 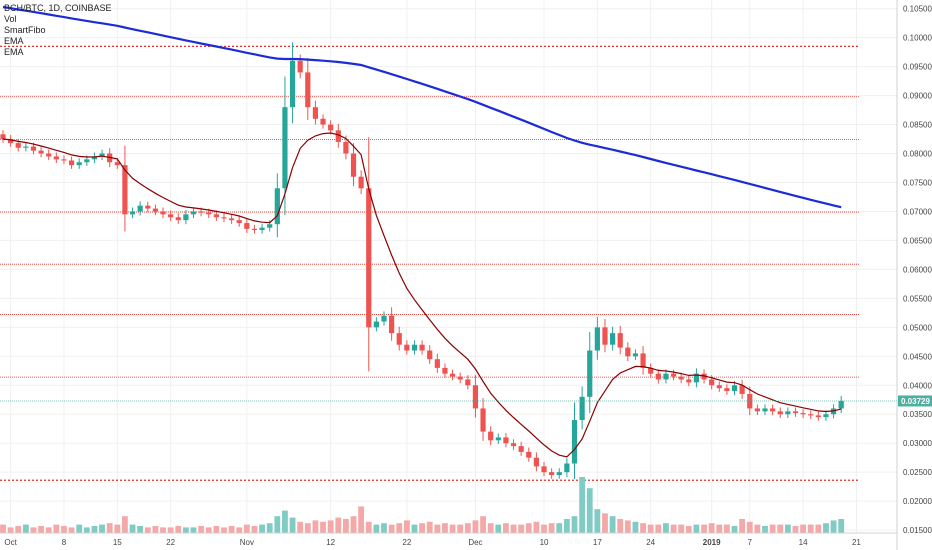 I want to click on price-tick-label: 0.06500, so click(x=917, y=240).